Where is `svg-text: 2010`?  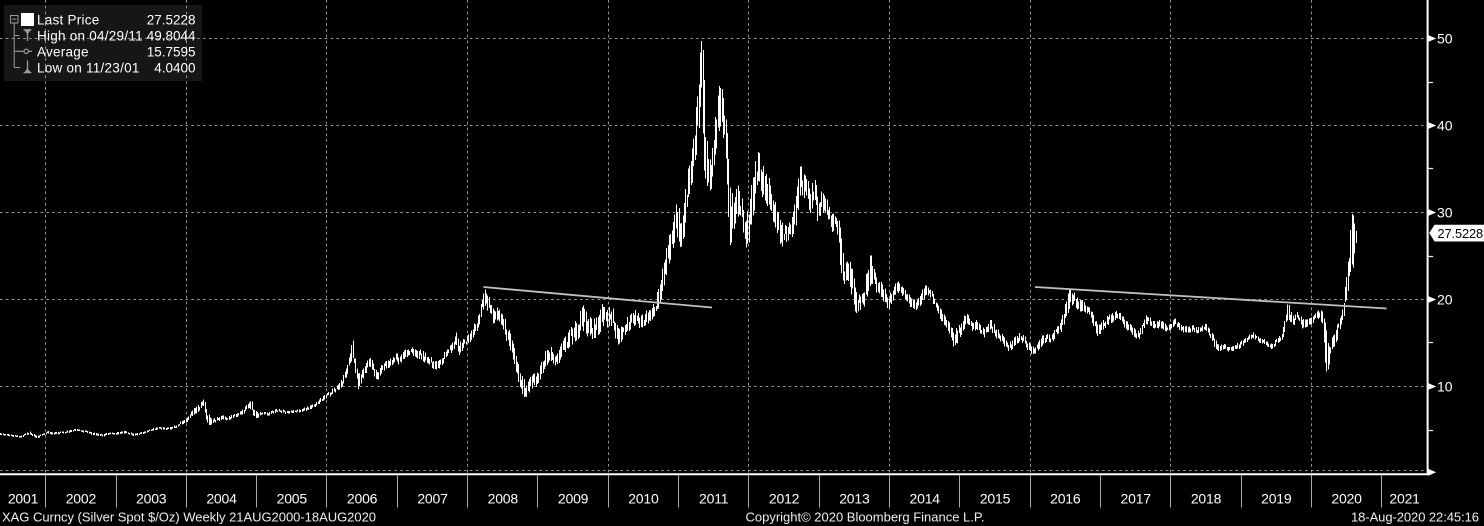 svg-text: 2010 is located at coordinates (643, 499).